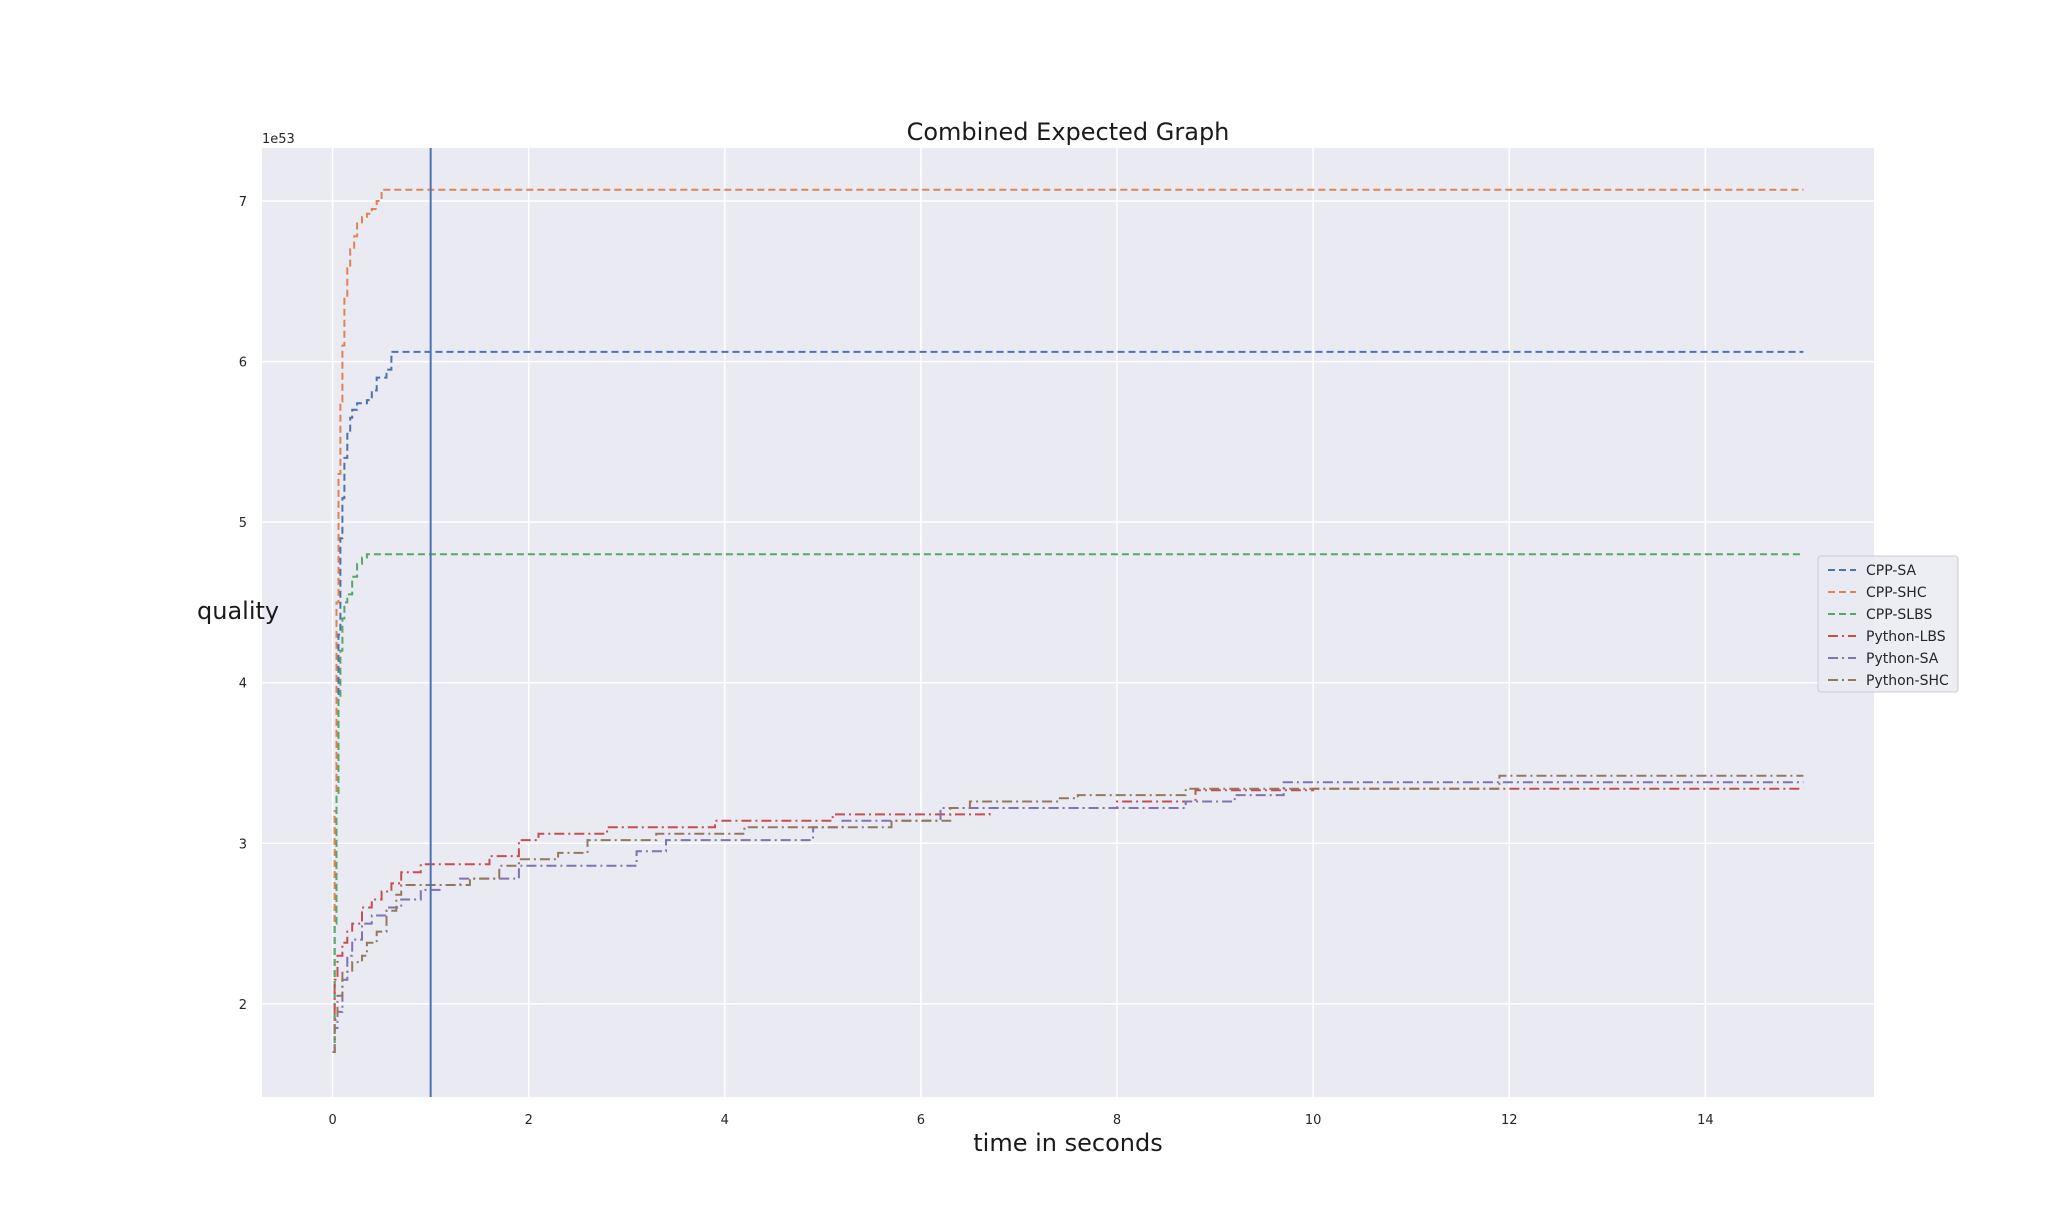 The width and height of the screenshot is (2070, 1227). Describe the element at coordinates (243, 202) in the screenshot. I see `y-tick-label: 7` at that location.